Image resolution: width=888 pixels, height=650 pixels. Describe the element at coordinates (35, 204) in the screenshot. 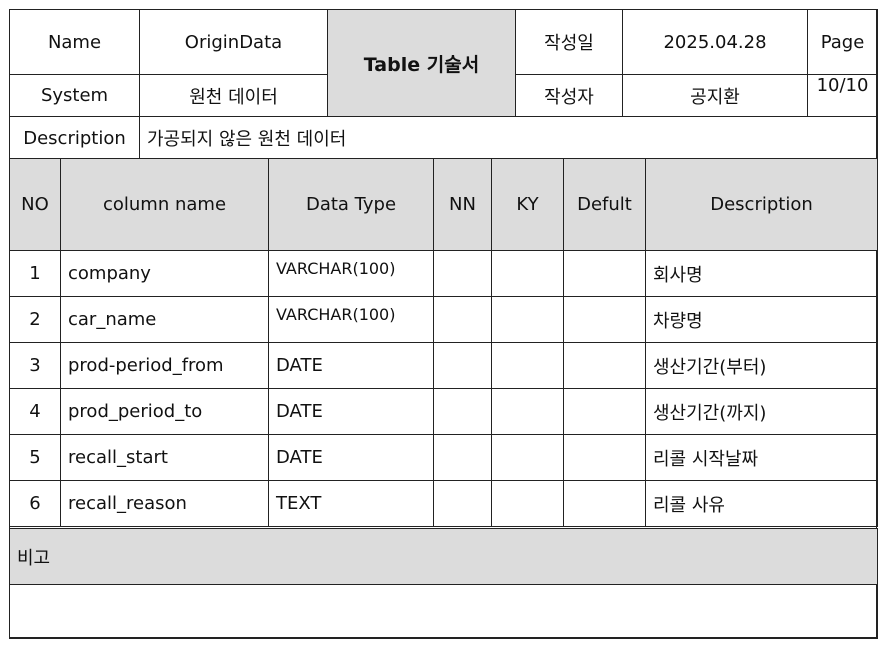

I see `col-header-no: NO` at that location.